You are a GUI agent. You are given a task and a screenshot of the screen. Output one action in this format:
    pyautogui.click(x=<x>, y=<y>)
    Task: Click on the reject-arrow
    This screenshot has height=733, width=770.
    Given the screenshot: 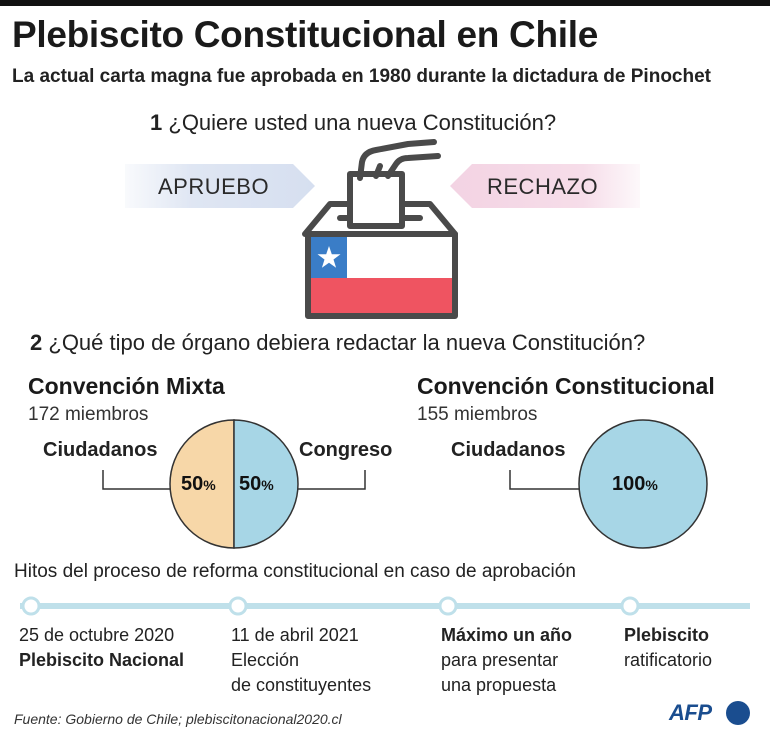 What is the action you would take?
    pyautogui.click(x=545, y=186)
    